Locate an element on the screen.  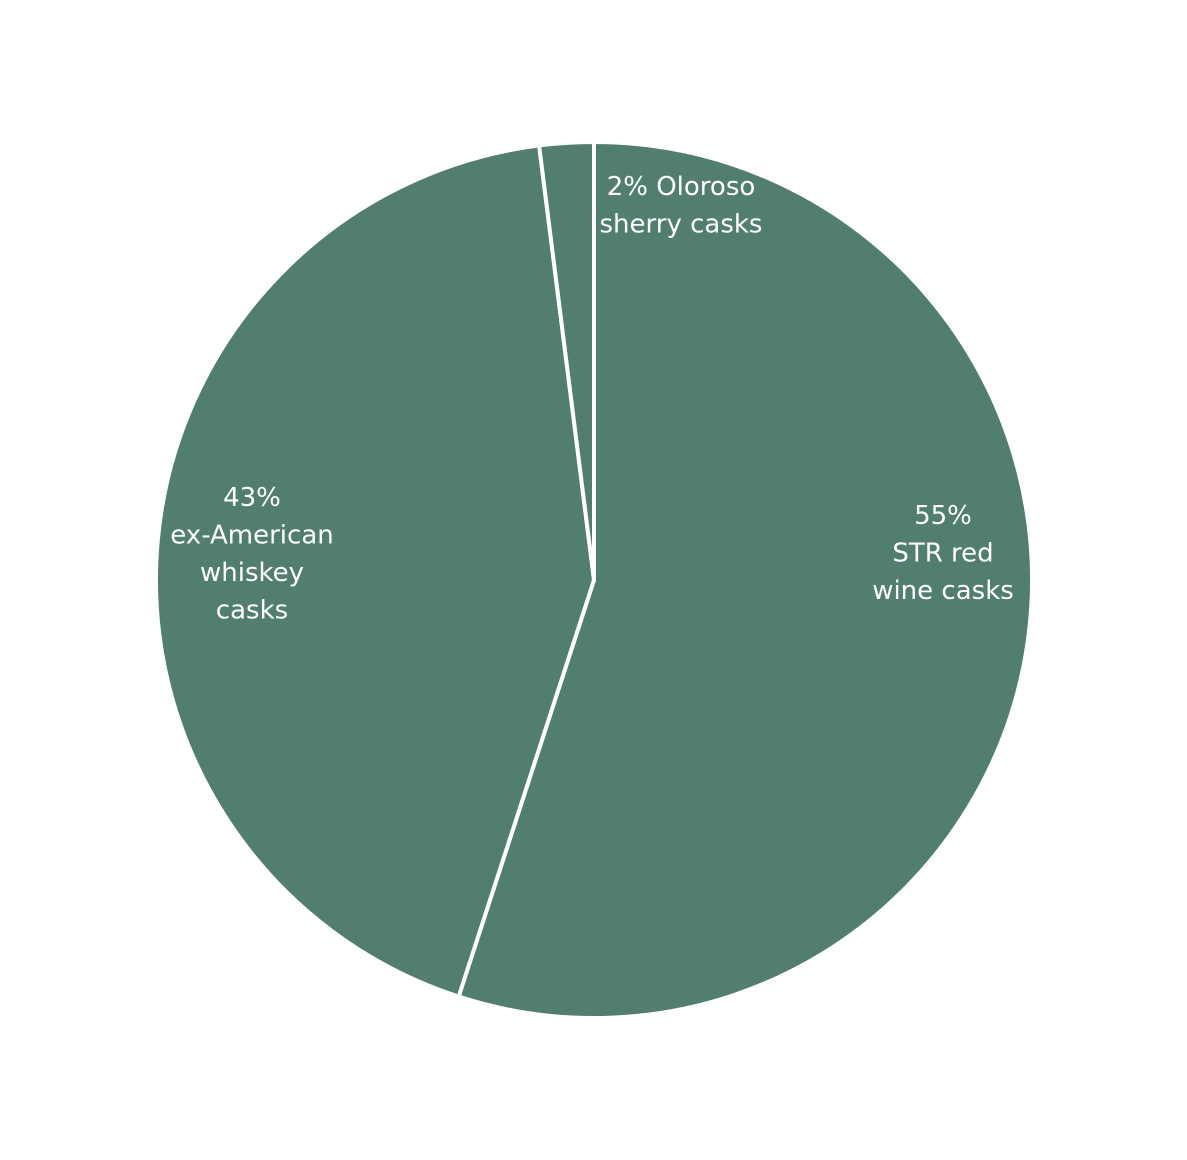
pie-label-line: 43% is located at coordinates (252, 498).